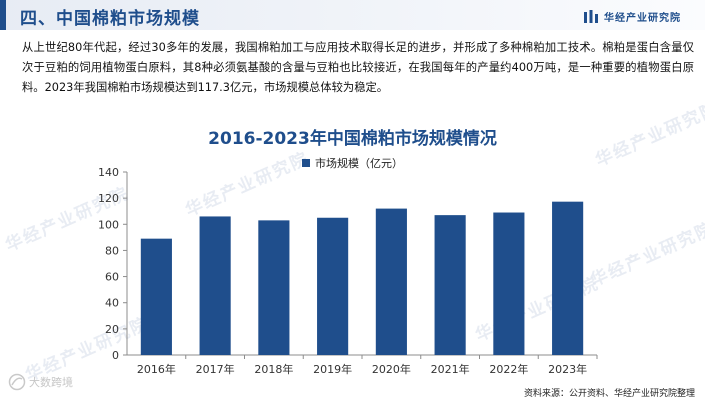 This screenshot has height=400, width=705. I want to click on brand-name: 华经产业研究院, so click(642, 18).